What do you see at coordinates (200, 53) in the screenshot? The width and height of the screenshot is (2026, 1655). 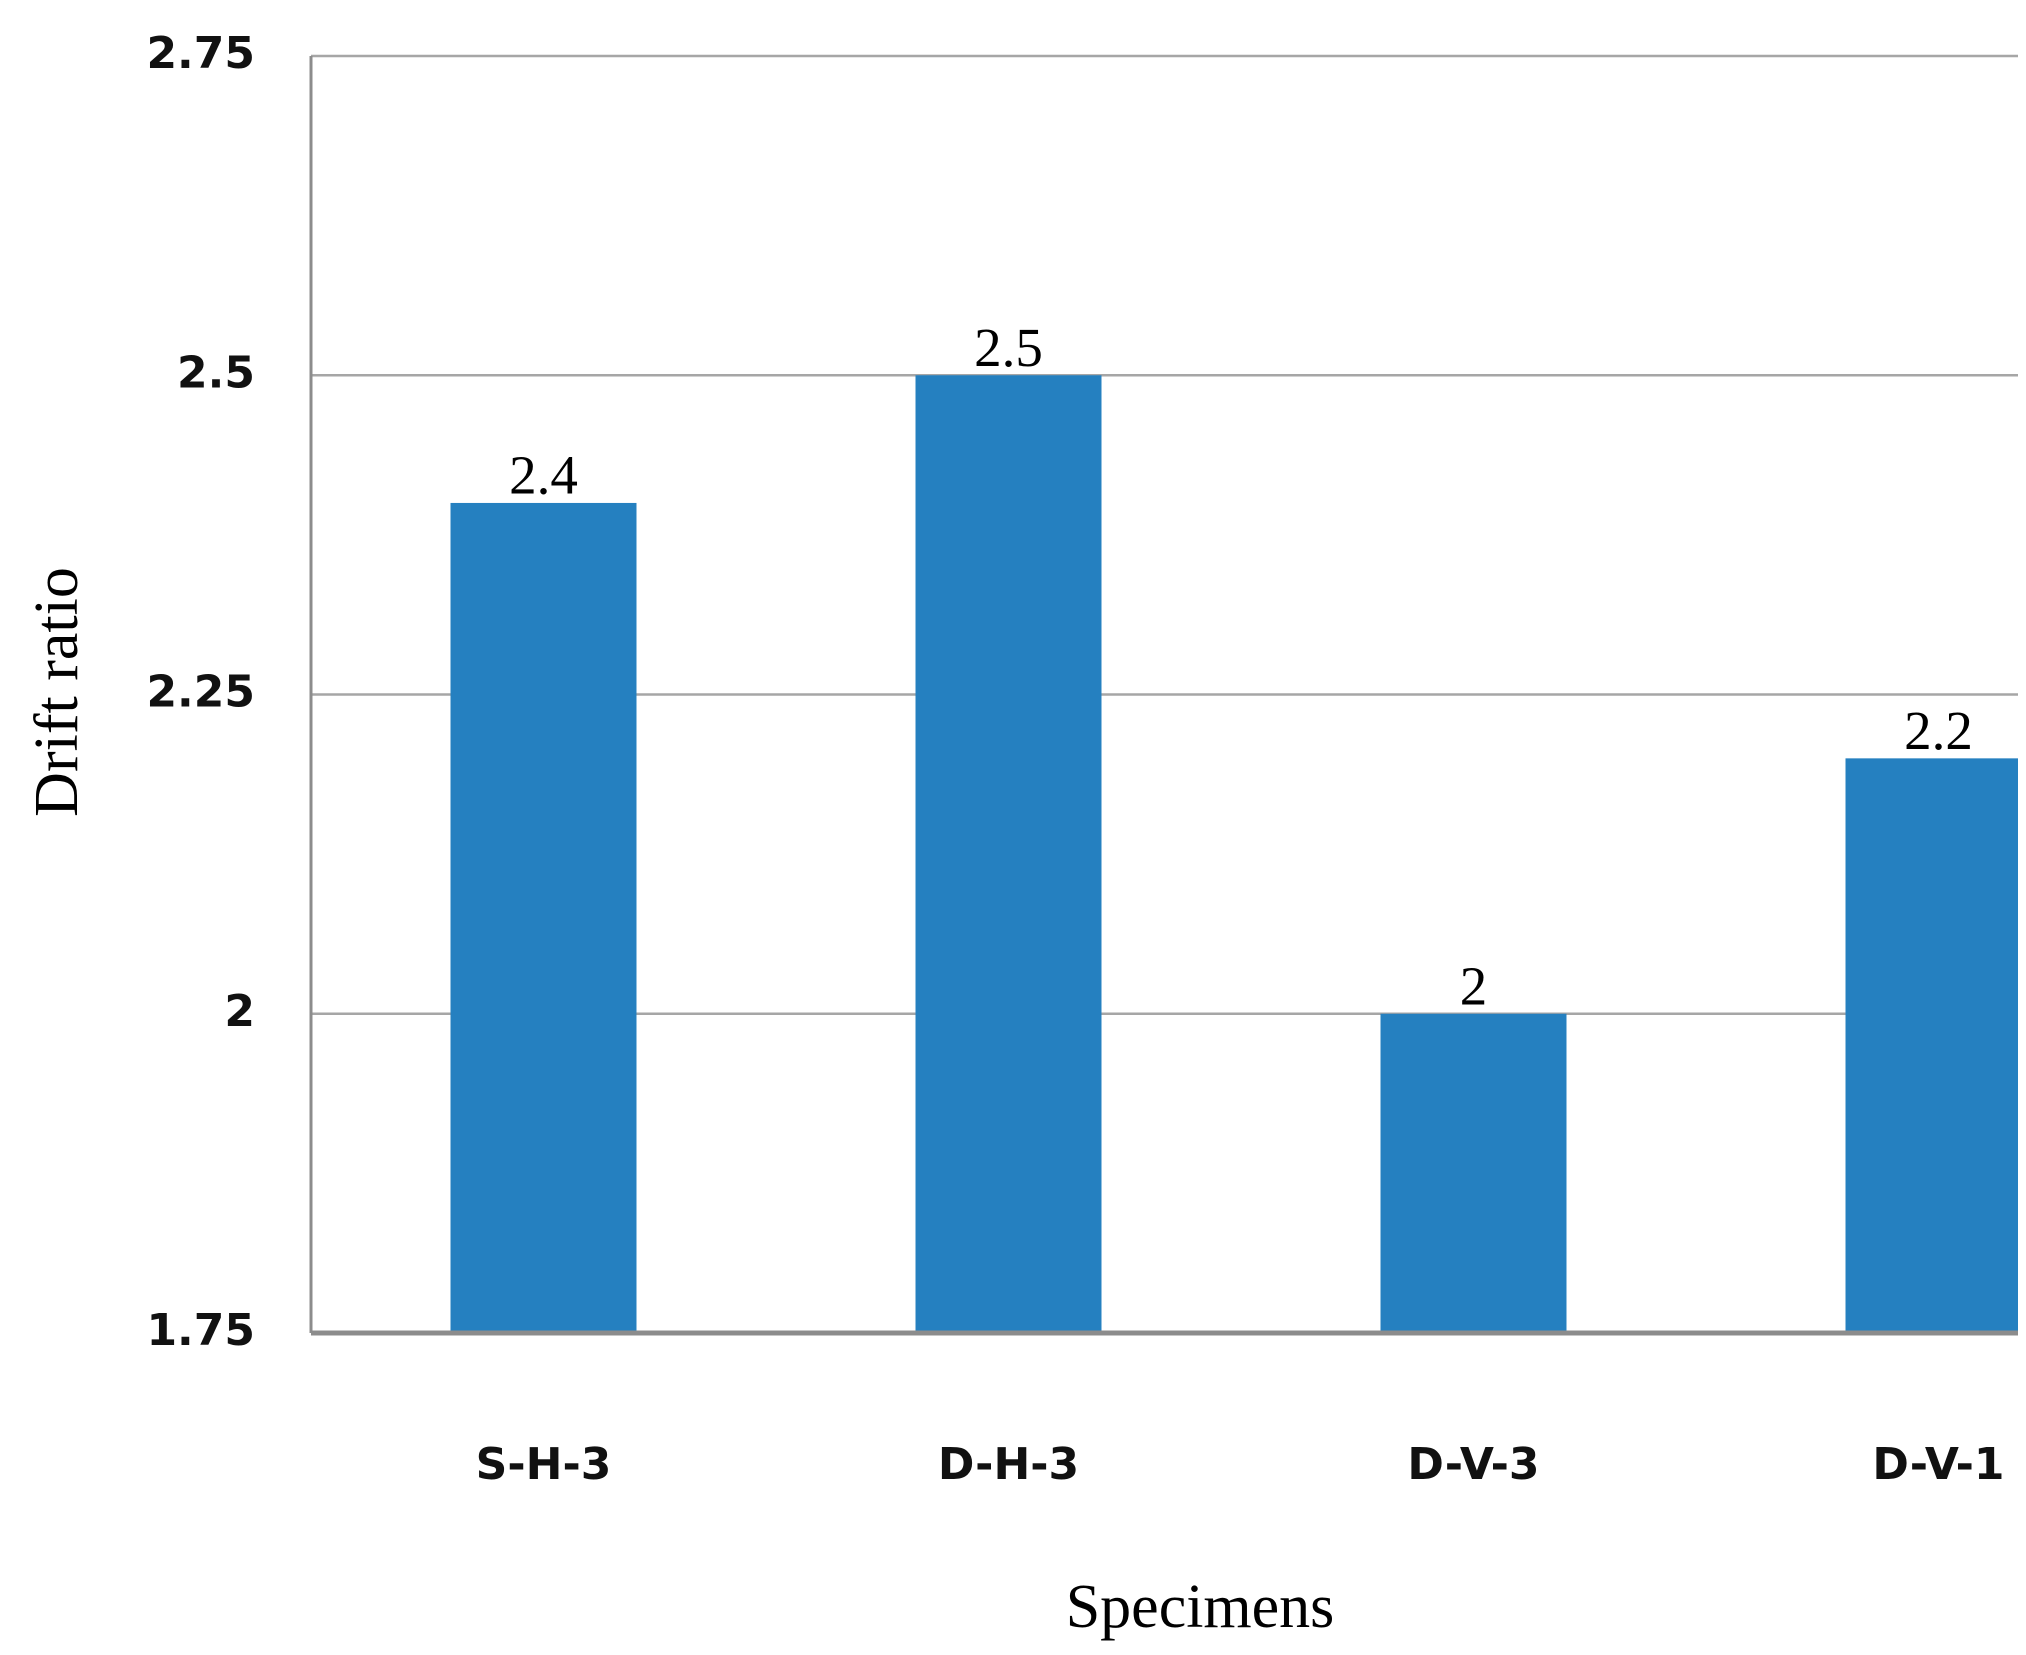 I see `y-tick-label: 2.75` at bounding box center [200, 53].